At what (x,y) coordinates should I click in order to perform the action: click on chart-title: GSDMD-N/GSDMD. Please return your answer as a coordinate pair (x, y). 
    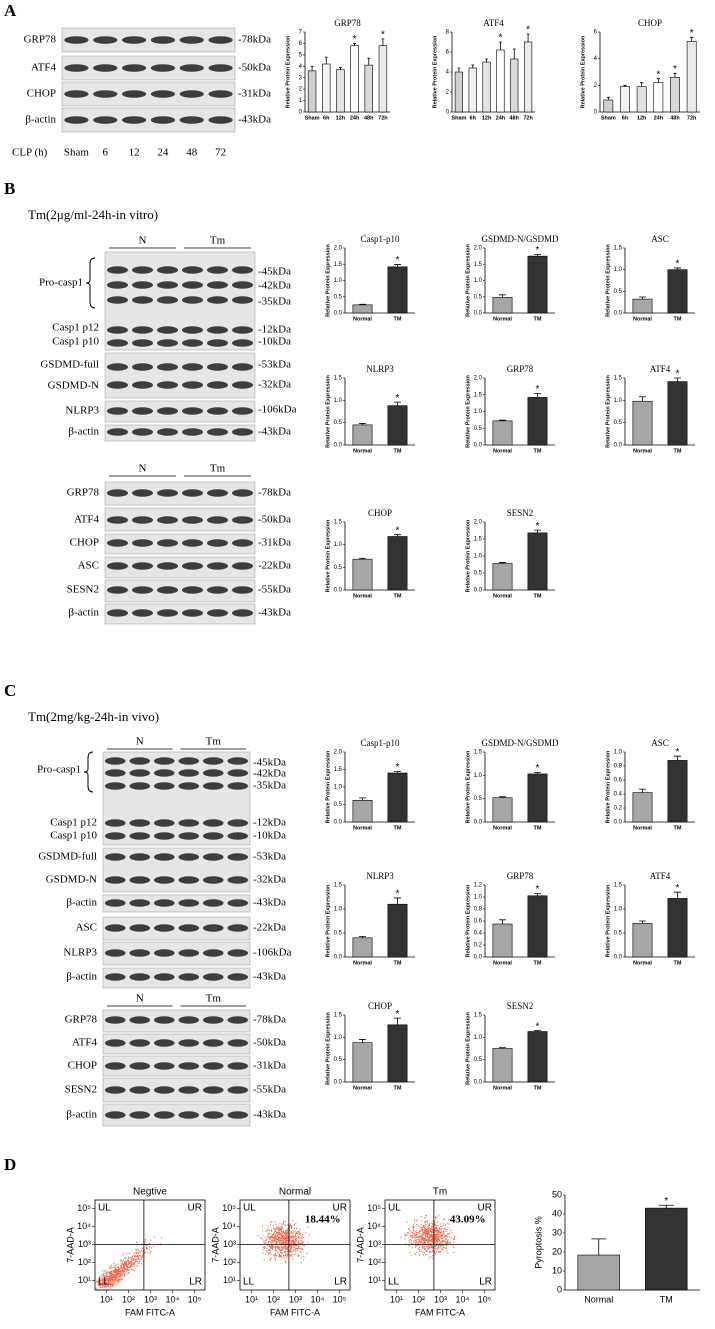
    Looking at the image, I should click on (520, 239).